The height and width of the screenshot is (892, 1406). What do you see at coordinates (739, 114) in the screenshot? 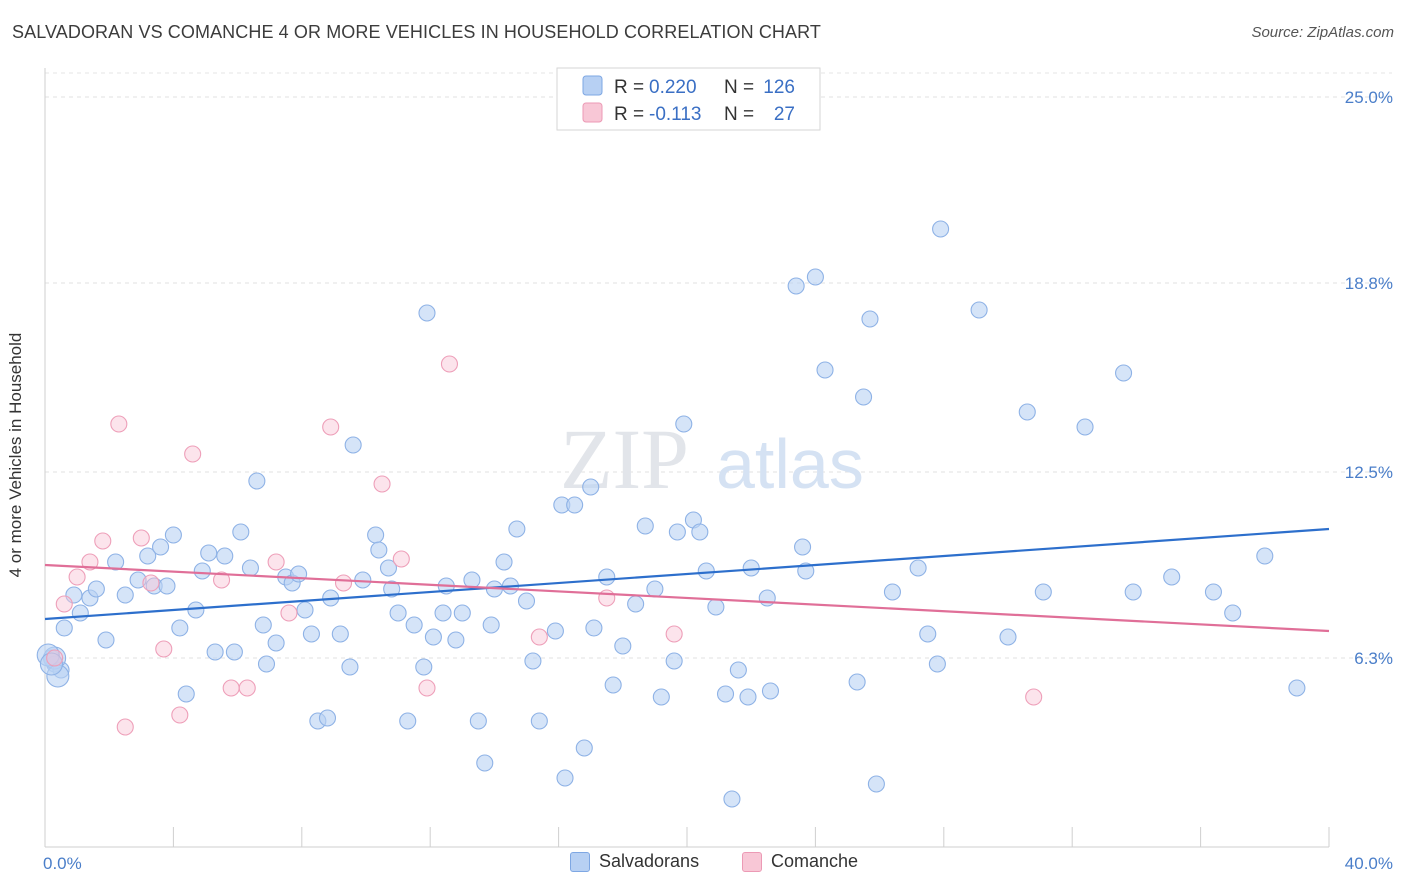
I see `legend-n-label-2: N =` at bounding box center [739, 114].